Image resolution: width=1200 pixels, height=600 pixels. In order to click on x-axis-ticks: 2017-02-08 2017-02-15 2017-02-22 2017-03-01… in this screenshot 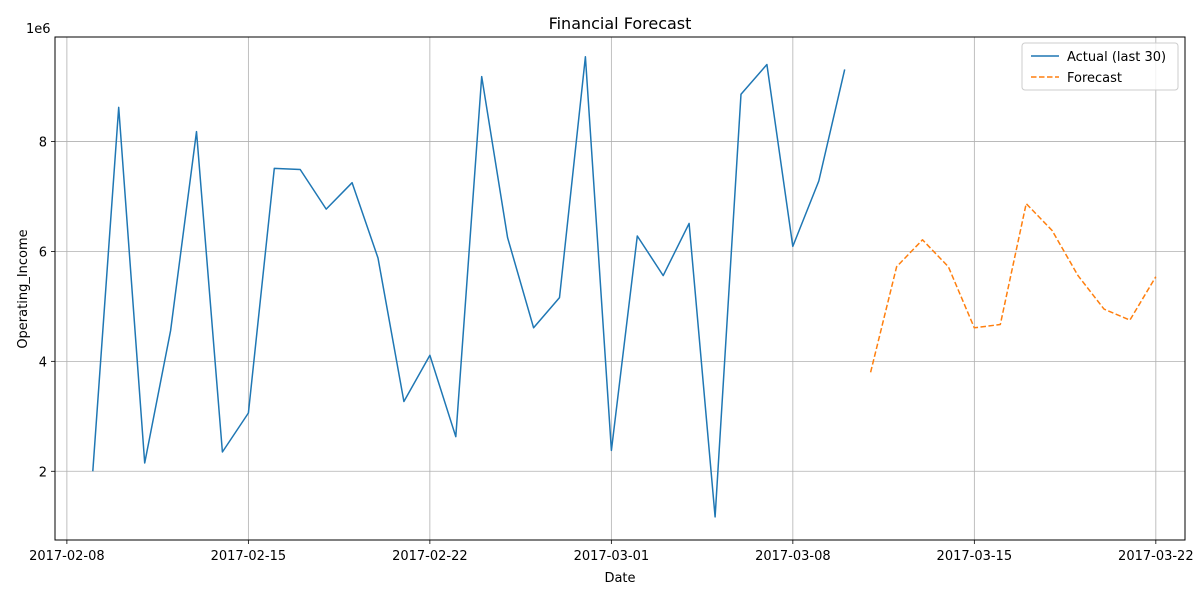, I will do `click(611, 552)`.